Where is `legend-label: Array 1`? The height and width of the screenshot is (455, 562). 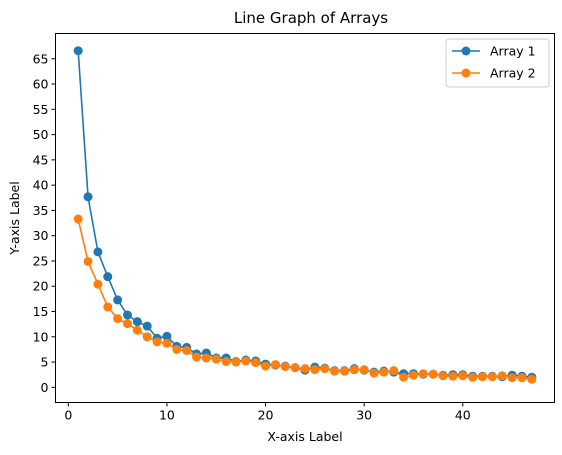
legend-label: Array 1 is located at coordinates (513, 51).